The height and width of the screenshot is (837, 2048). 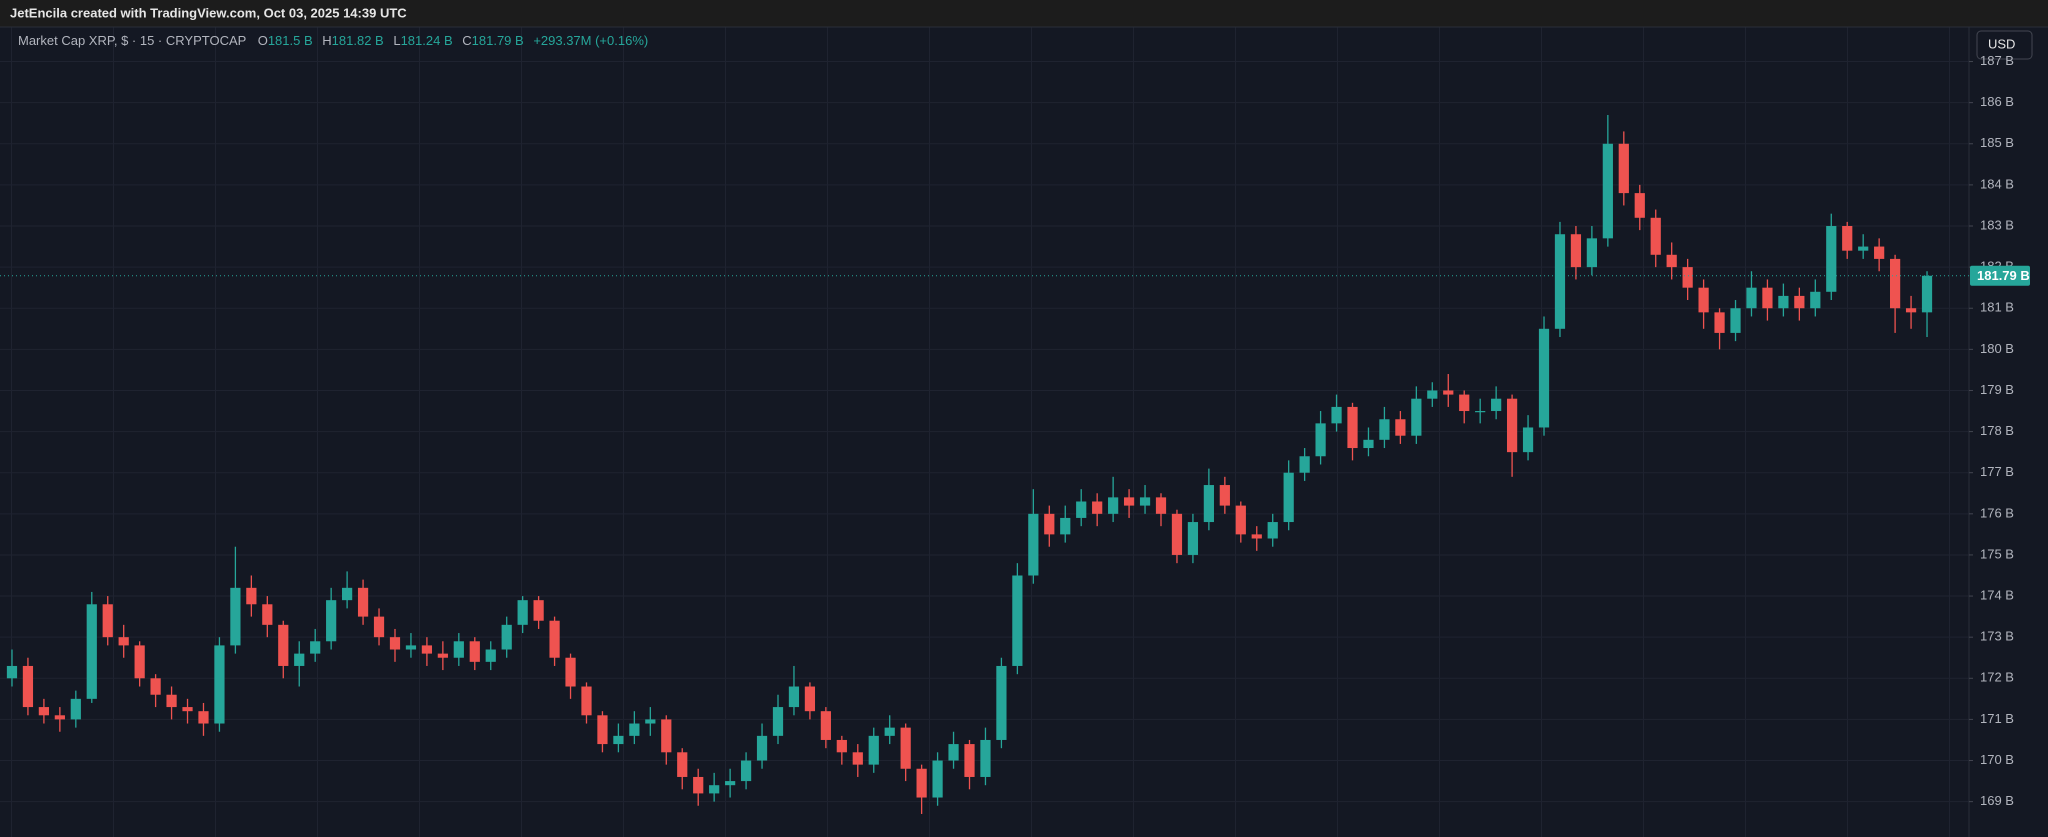 I want to click on y-tick-label: 172 B, so click(x=1997, y=677).